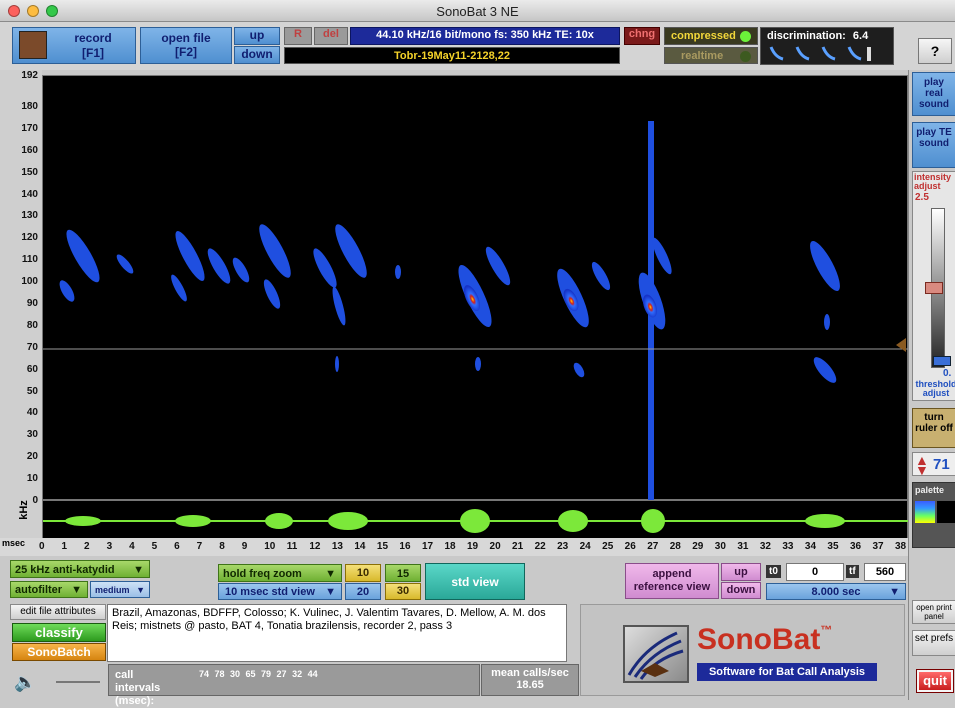  Describe the element at coordinates (21, 305) in the screenshot. I see `y-axis` at that location.